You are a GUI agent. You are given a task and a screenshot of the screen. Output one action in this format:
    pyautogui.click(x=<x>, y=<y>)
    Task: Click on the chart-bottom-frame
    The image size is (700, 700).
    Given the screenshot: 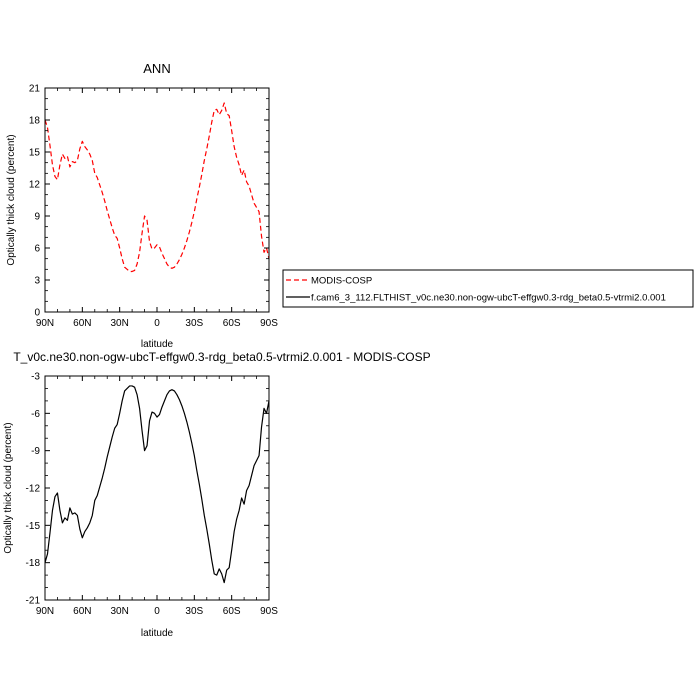 What is the action you would take?
    pyautogui.click(x=157, y=488)
    